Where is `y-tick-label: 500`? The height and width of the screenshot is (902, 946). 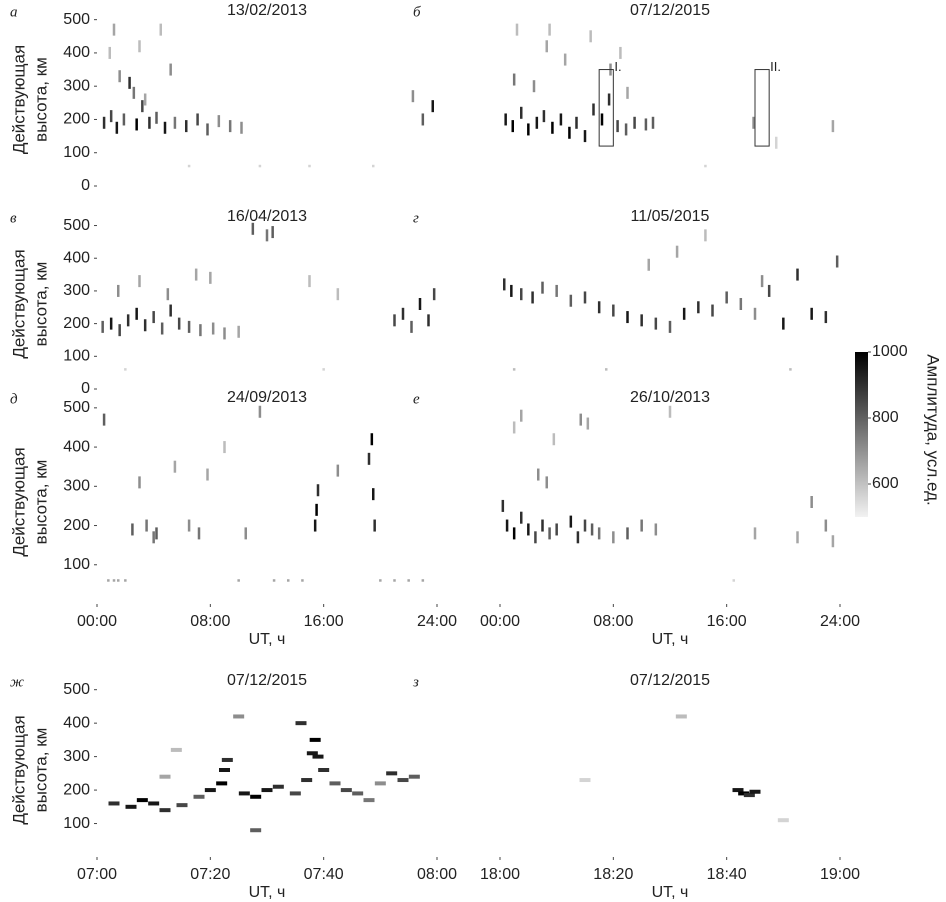
y-tick-label: 500 is located at coordinates (76, 19).